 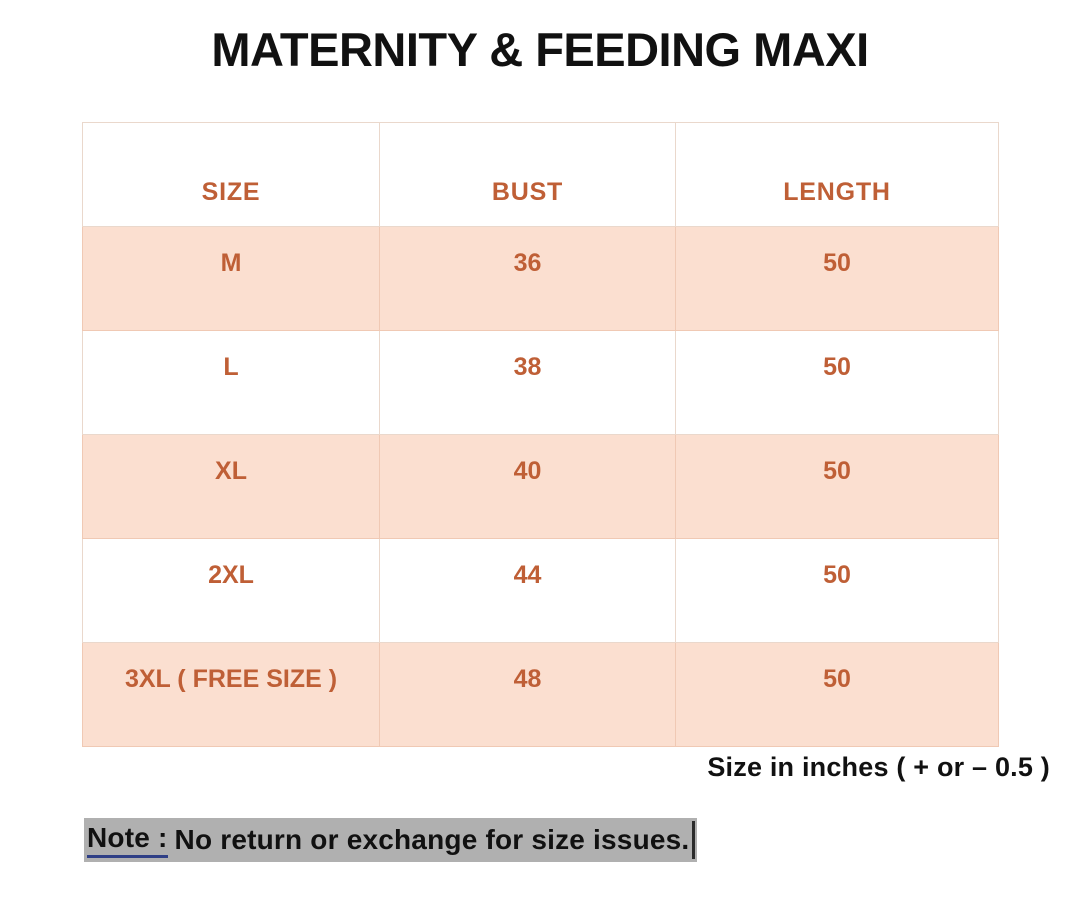 I want to click on table-row: XL 40 50, so click(x=540, y=486).